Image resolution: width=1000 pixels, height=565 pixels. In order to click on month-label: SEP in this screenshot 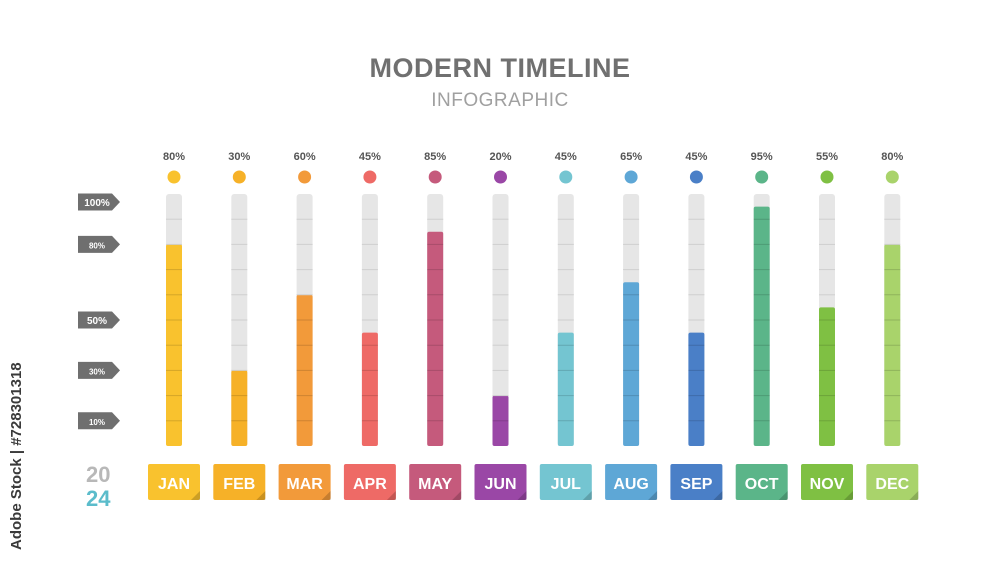, I will do `click(696, 484)`.